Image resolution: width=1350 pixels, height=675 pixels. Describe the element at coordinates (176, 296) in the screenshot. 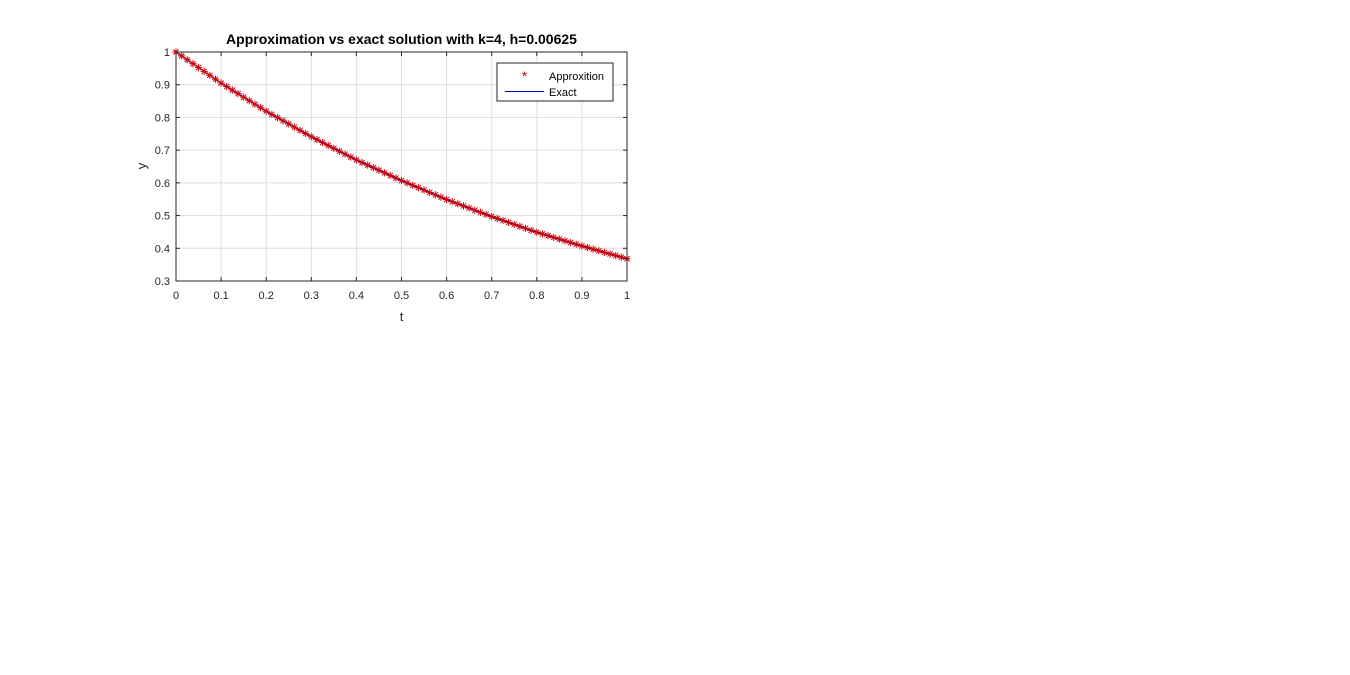

I see `x-tick-label: 0` at that location.